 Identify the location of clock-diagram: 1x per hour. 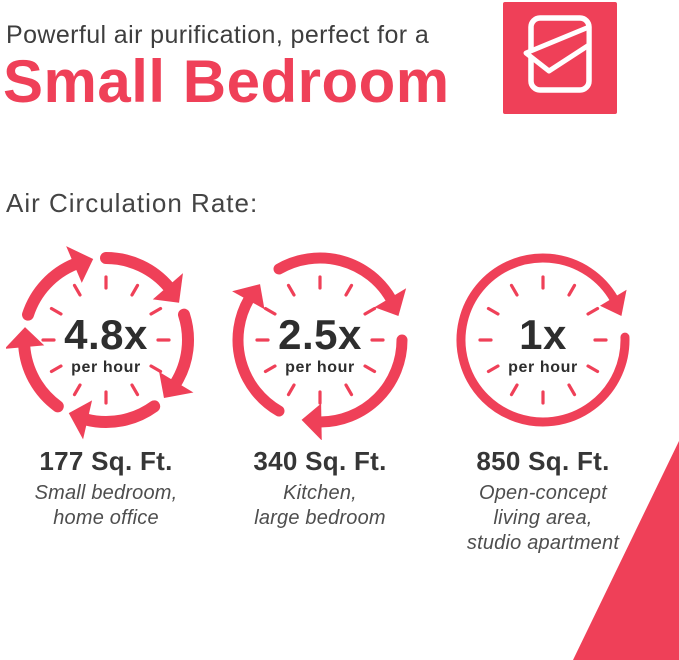
(543, 340).